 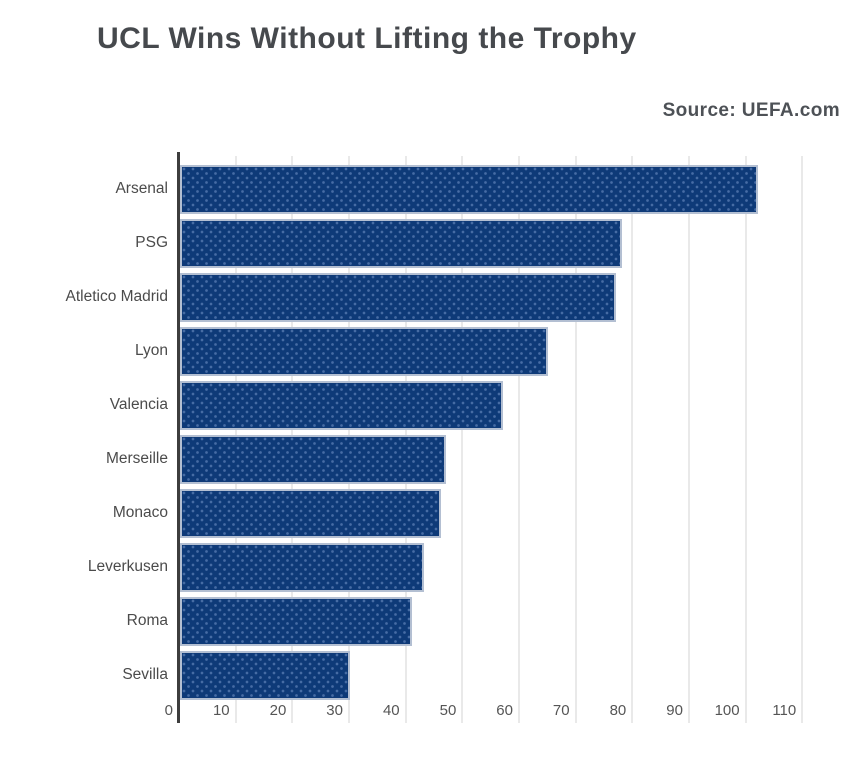 I want to click on bar-psg, so click(x=401, y=243).